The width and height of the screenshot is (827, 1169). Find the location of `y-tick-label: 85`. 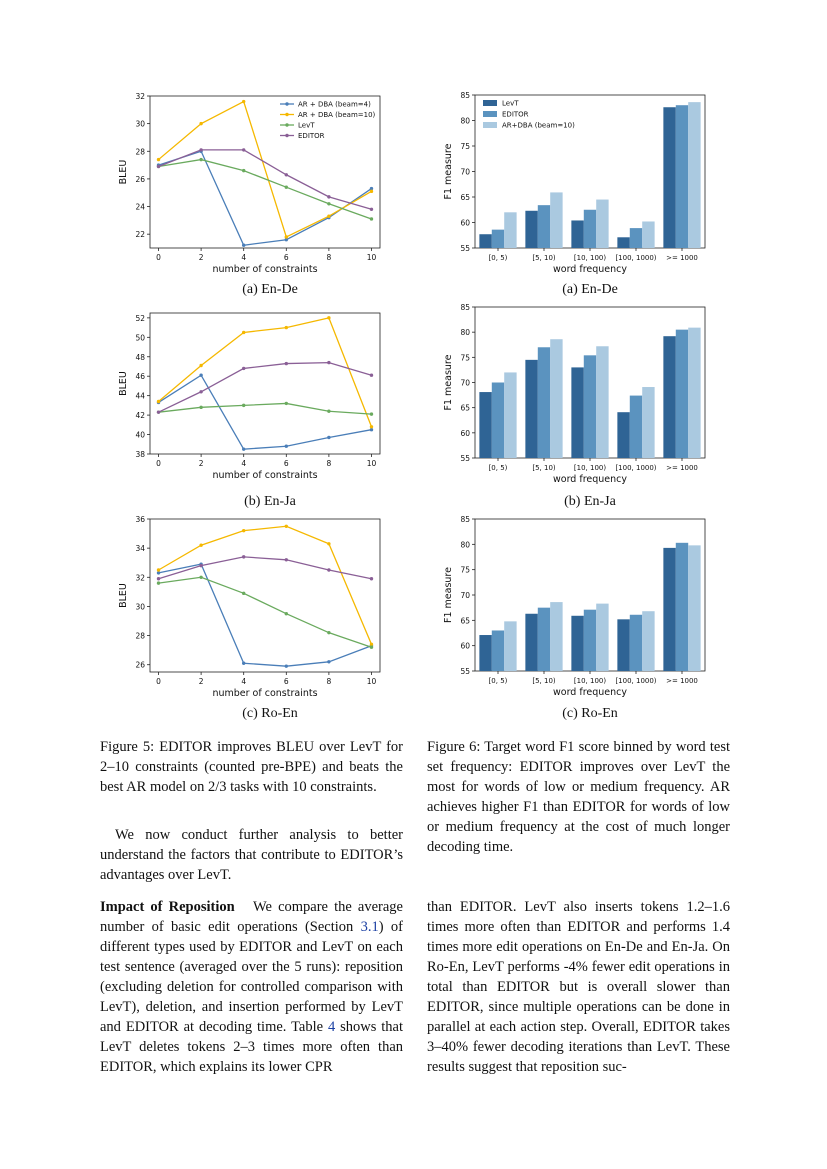

y-tick-label: 85 is located at coordinates (465, 307).